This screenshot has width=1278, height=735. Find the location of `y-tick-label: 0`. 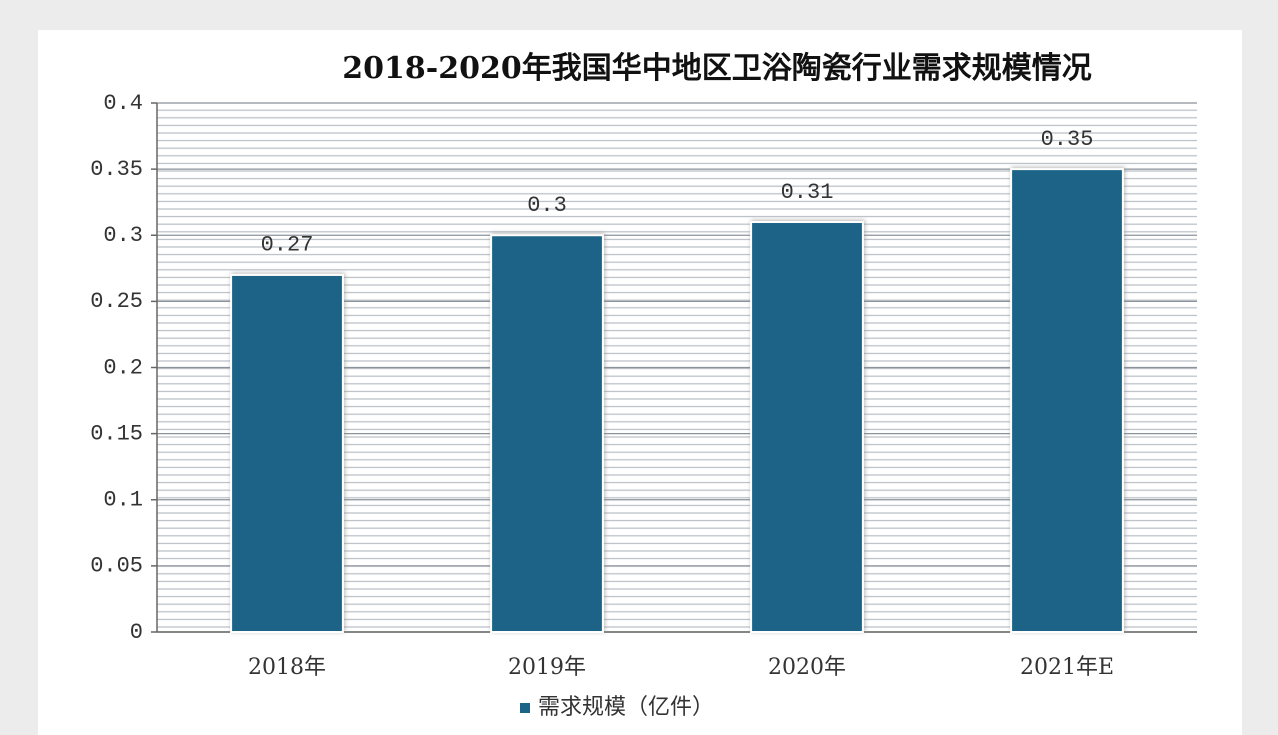

y-tick-label: 0 is located at coordinates (136, 632).